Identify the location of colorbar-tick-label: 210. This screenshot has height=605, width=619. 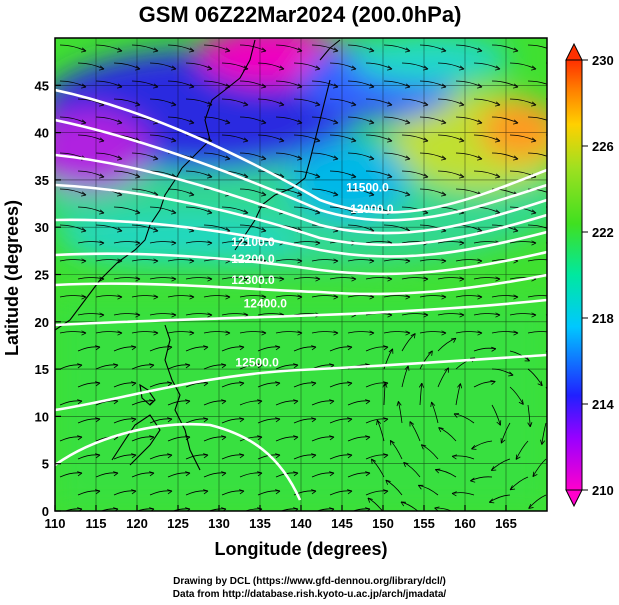
(603, 490).